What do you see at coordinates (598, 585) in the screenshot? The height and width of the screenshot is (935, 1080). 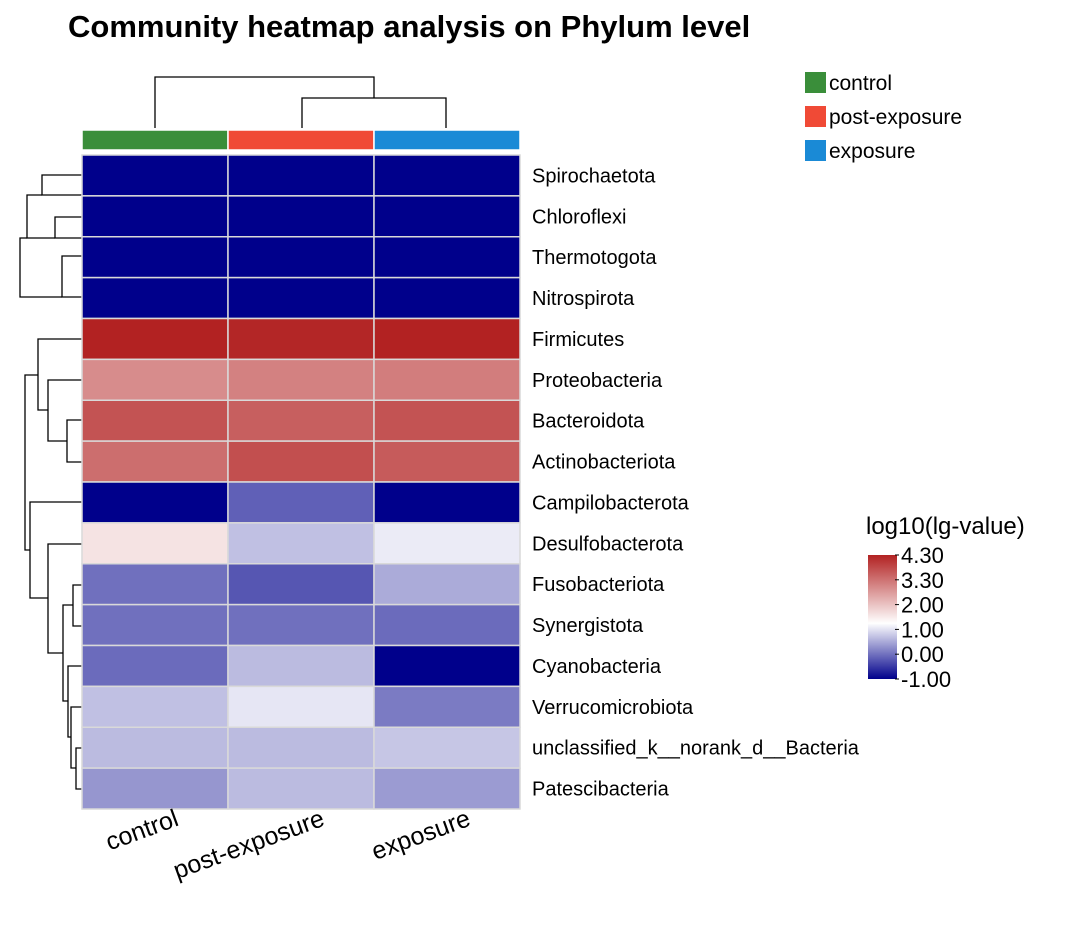 I see `row-label: Fusobacteriota` at bounding box center [598, 585].